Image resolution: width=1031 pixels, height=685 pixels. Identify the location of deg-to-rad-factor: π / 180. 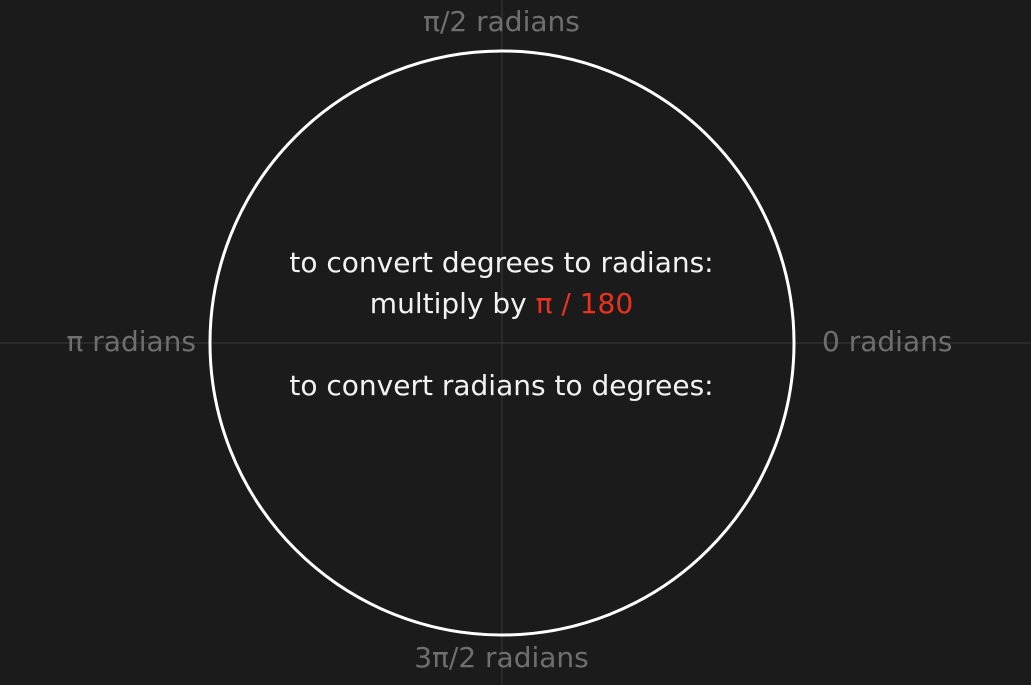
(584, 303).